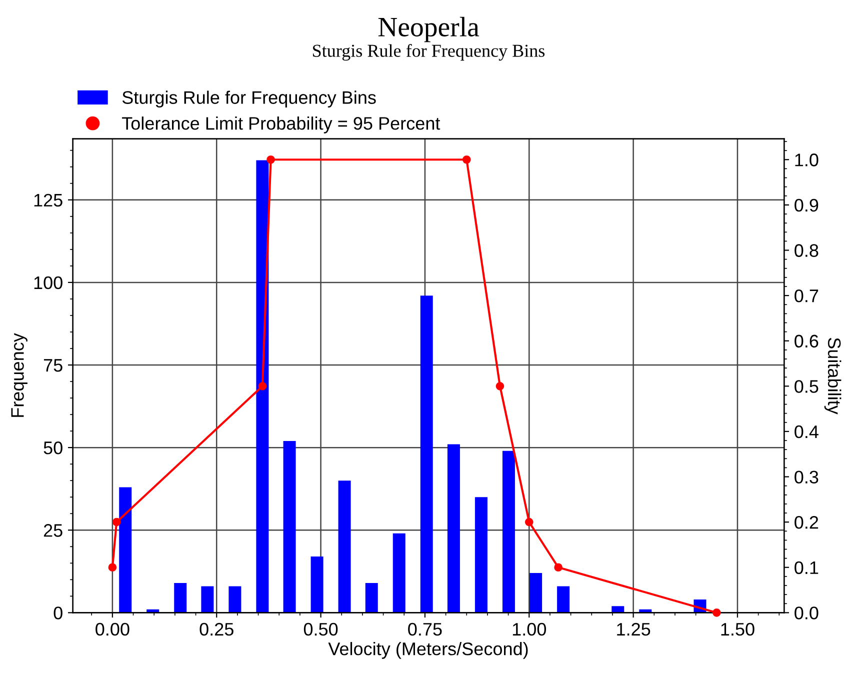 The image size is (857, 677). What do you see at coordinates (833, 376) in the screenshot?
I see `y2-axis-title: Suitability` at bounding box center [833, 376].